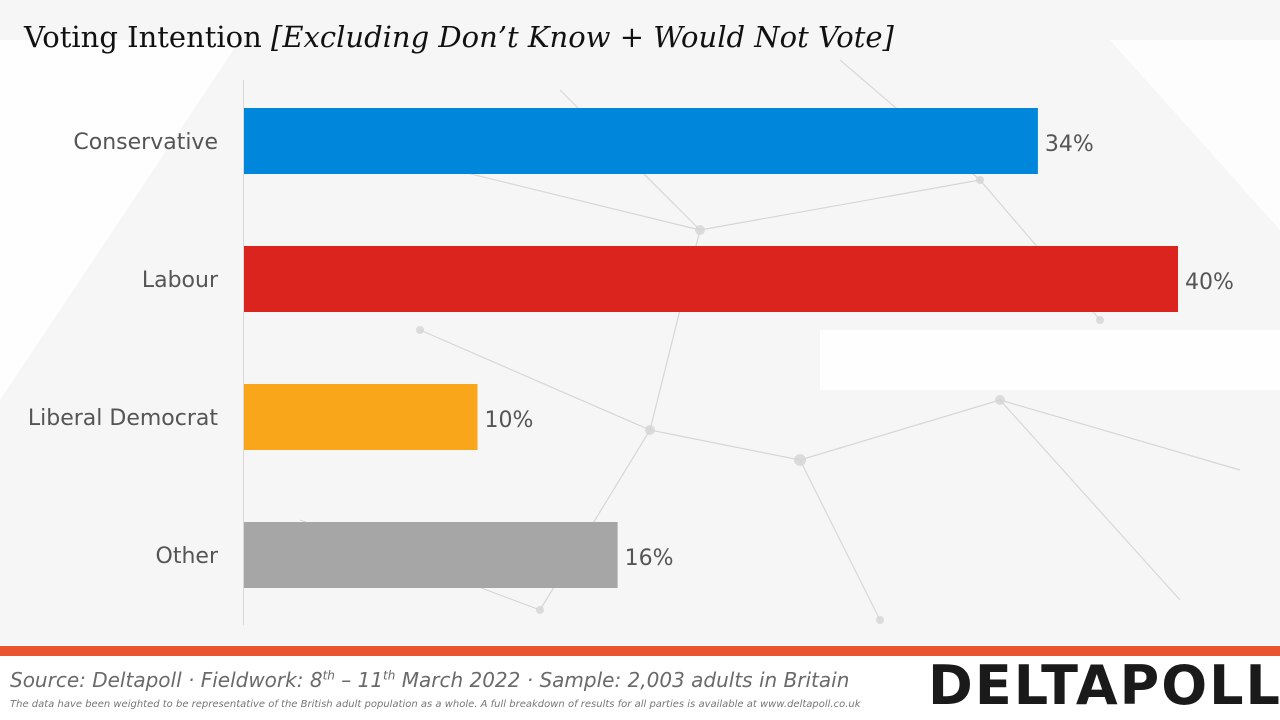 This screenshot has height=720, width=1280. What do you see at coordinates (1209, 282) in the screenshot?
I see `value-label-labour: 40%` at bounding box center [1209, 282].